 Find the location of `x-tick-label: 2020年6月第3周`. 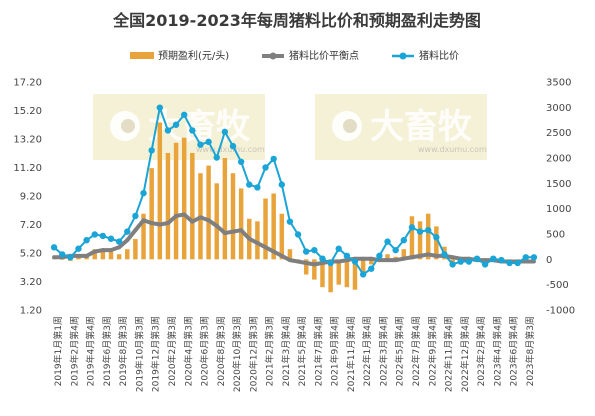

x-tick-label: 2020年6月第3周 is located at coordinates (205, 351).